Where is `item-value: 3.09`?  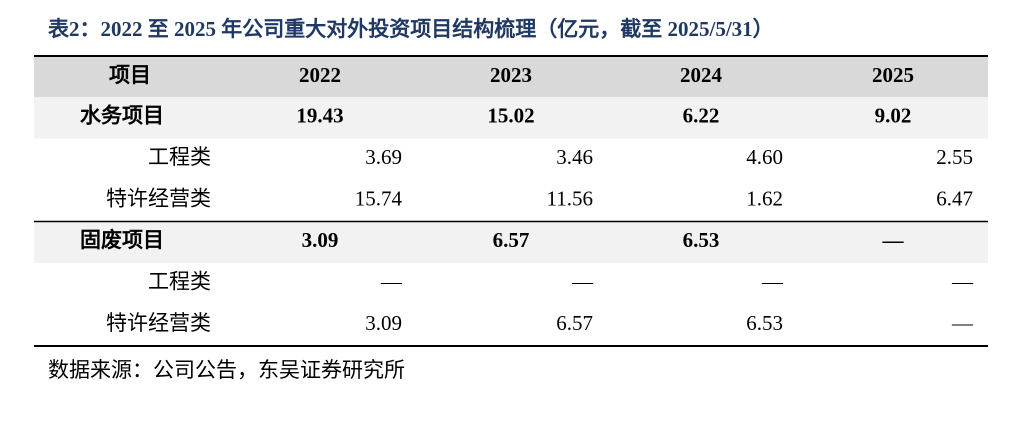 item-value: 3.09 is located at coordinates (383, 323).